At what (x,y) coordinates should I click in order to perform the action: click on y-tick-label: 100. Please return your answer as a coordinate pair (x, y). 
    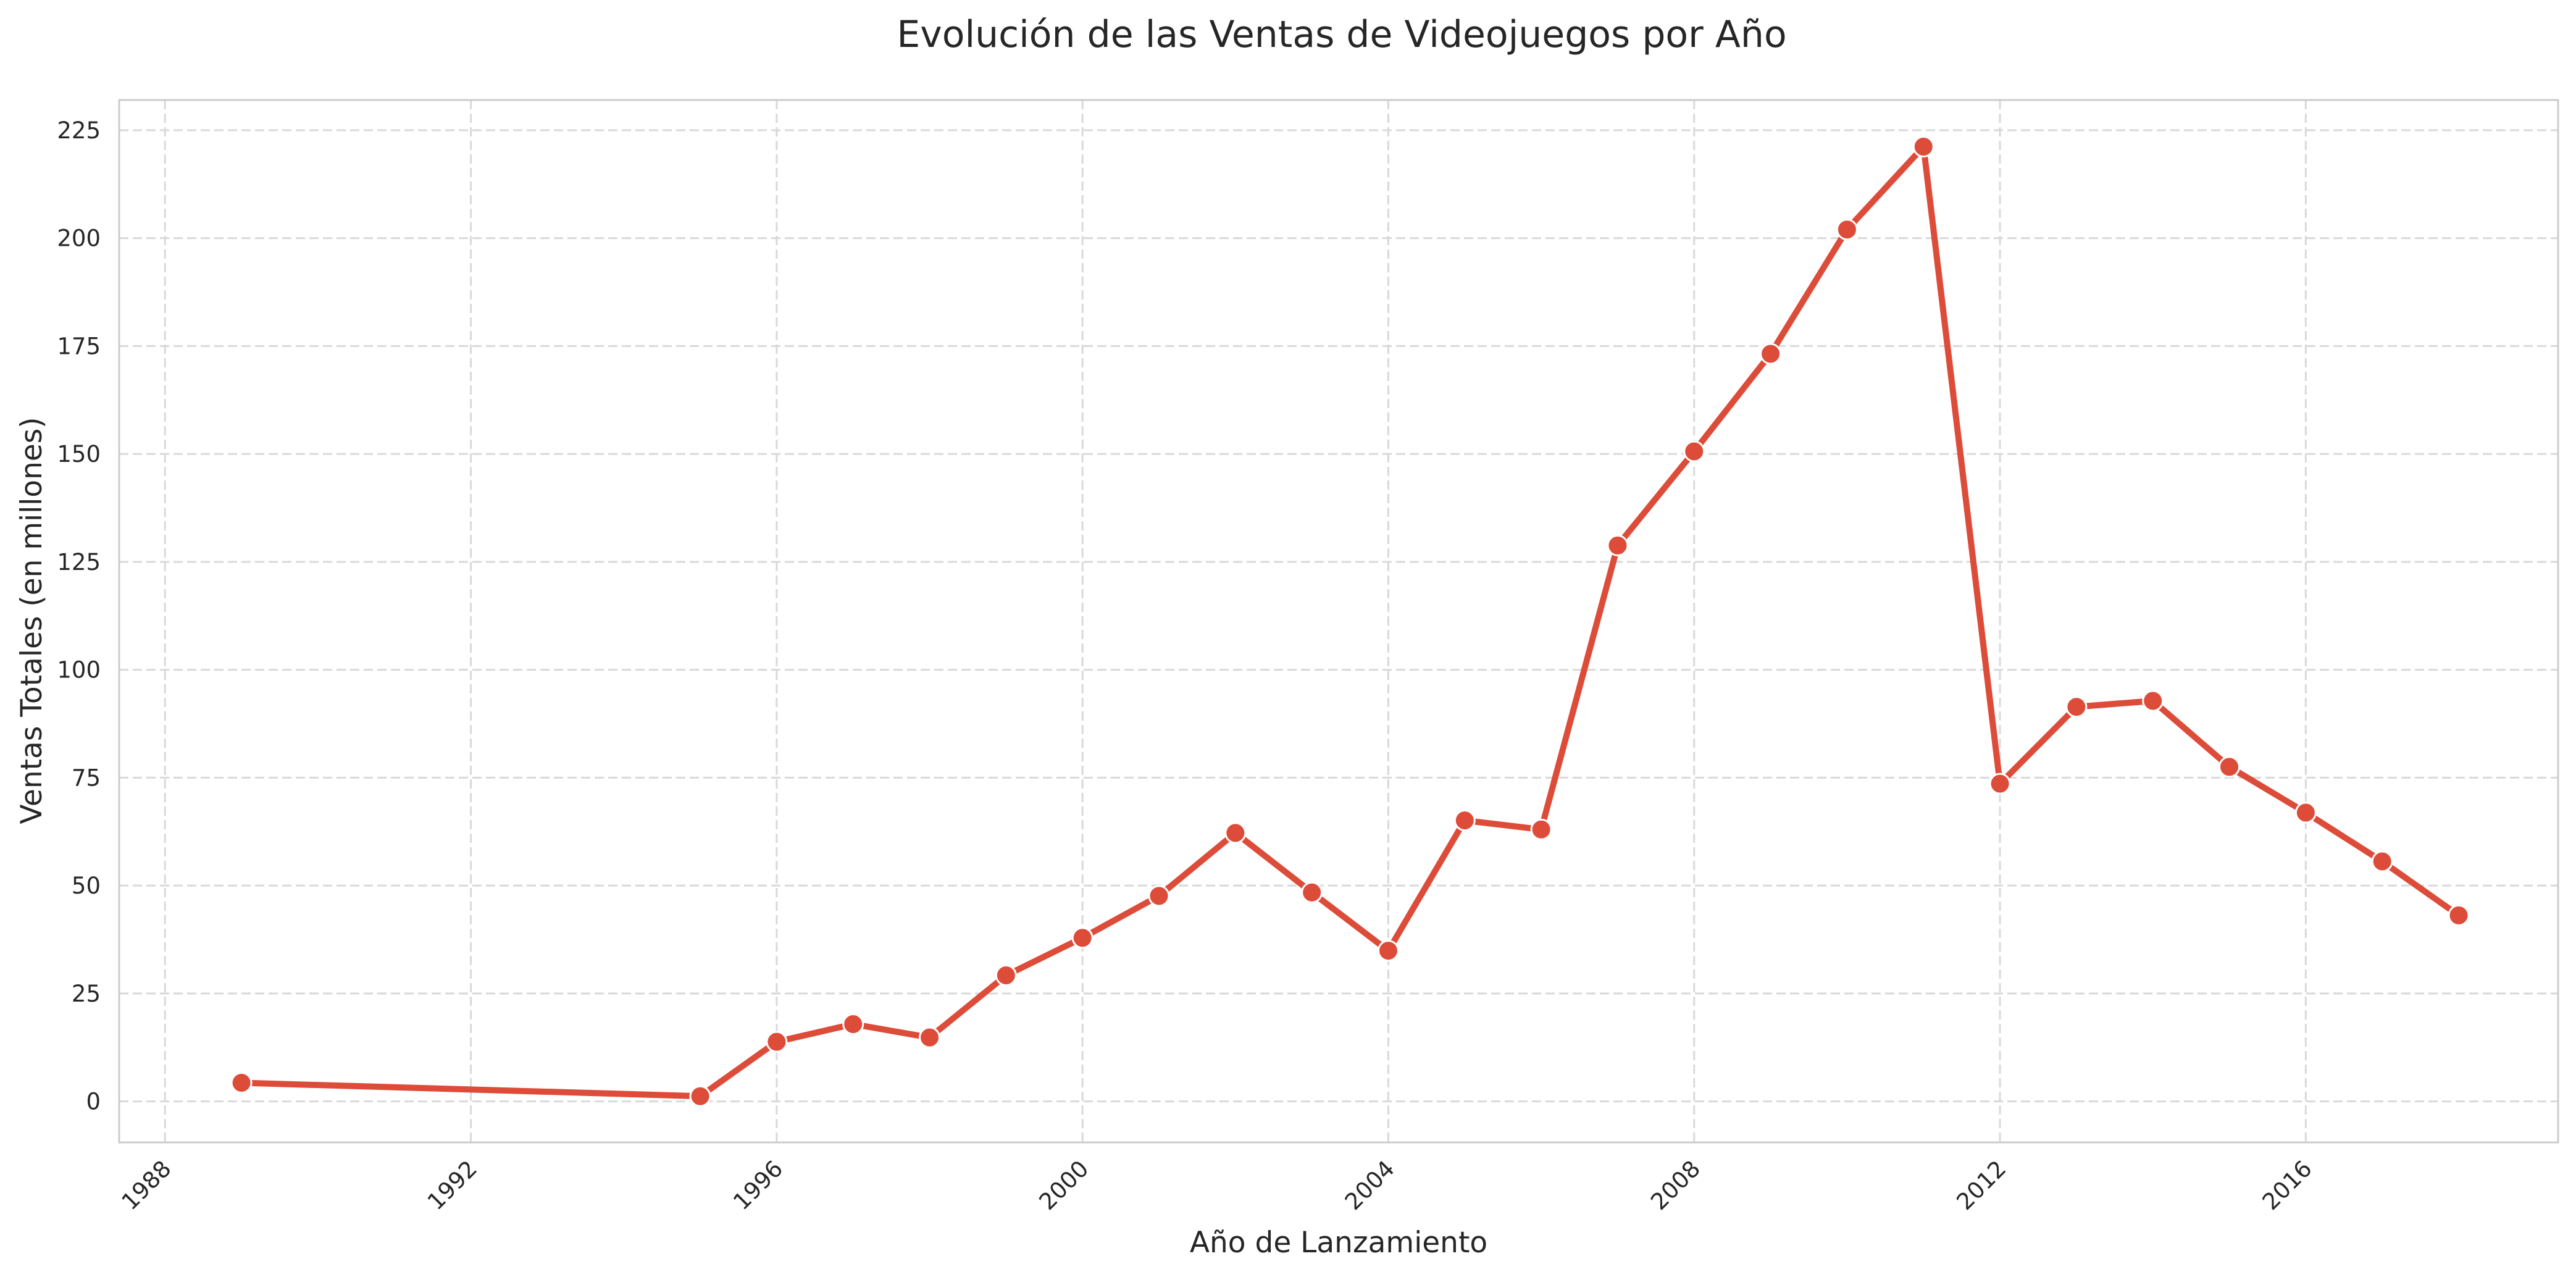
    Looking at the image, I should click on (79, 670).